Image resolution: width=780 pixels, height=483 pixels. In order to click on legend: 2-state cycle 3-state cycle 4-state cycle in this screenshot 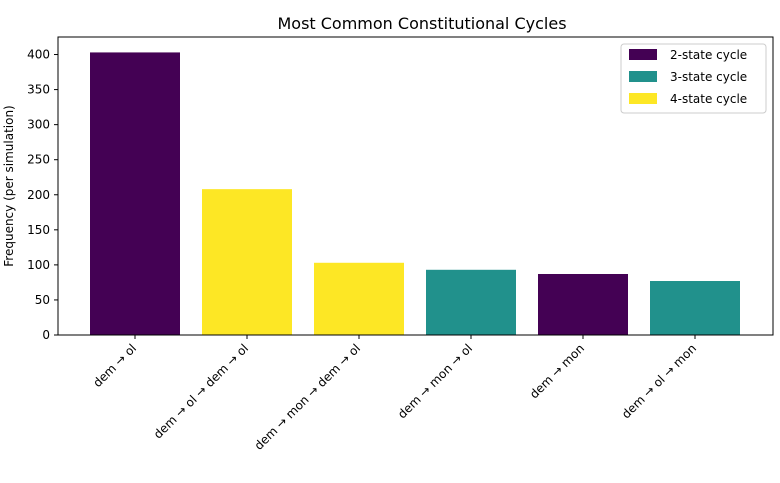, I will do `click(693, 78)`.